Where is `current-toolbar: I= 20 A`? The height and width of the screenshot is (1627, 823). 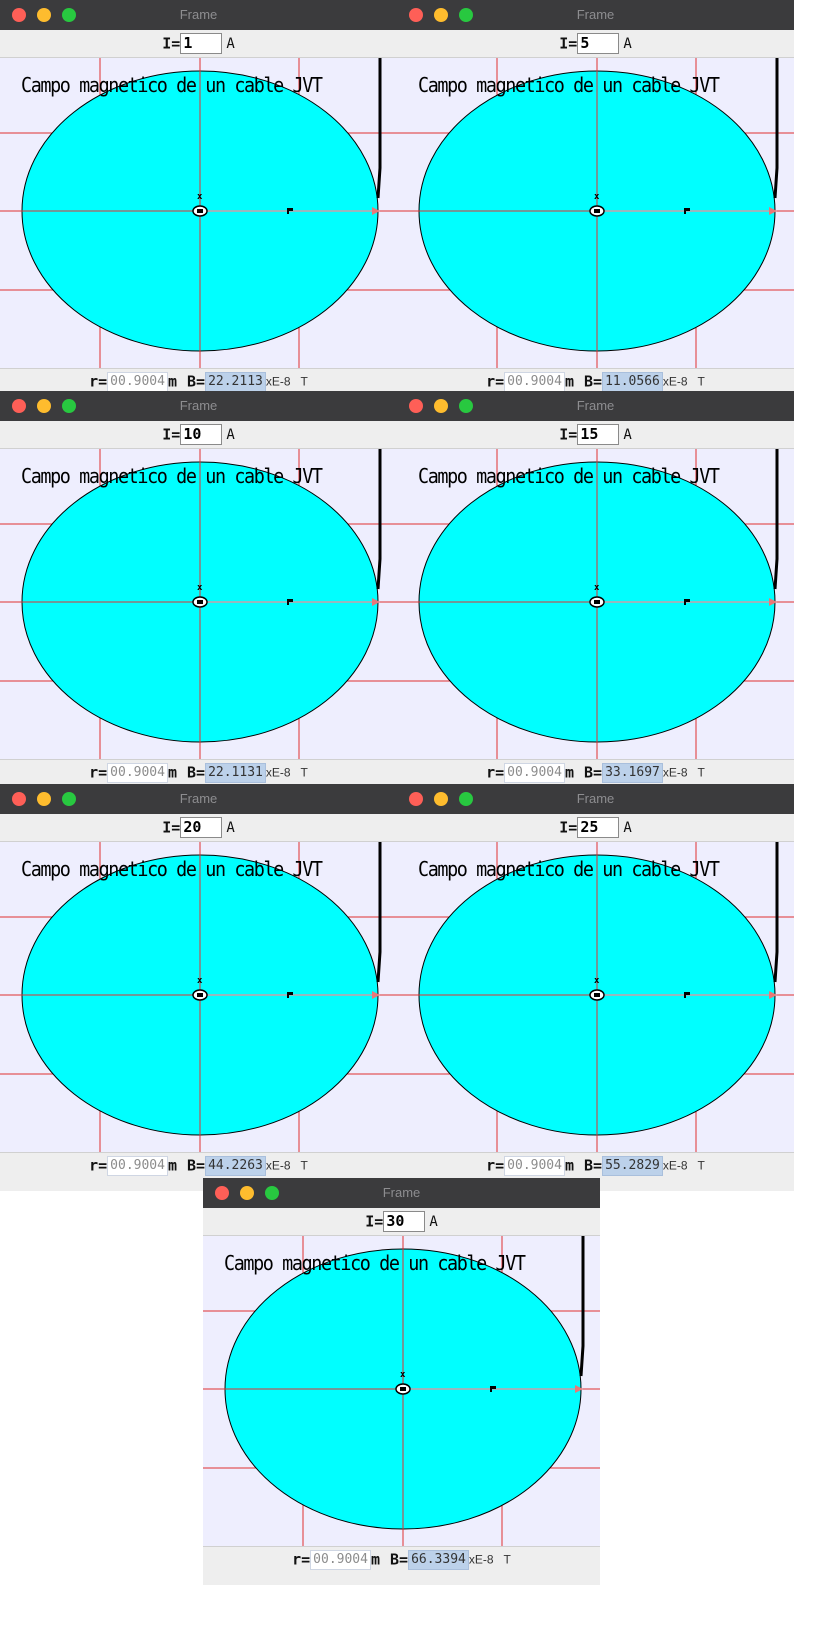 current-toolbar: I= 20 A is located at coordinates (198, 828).